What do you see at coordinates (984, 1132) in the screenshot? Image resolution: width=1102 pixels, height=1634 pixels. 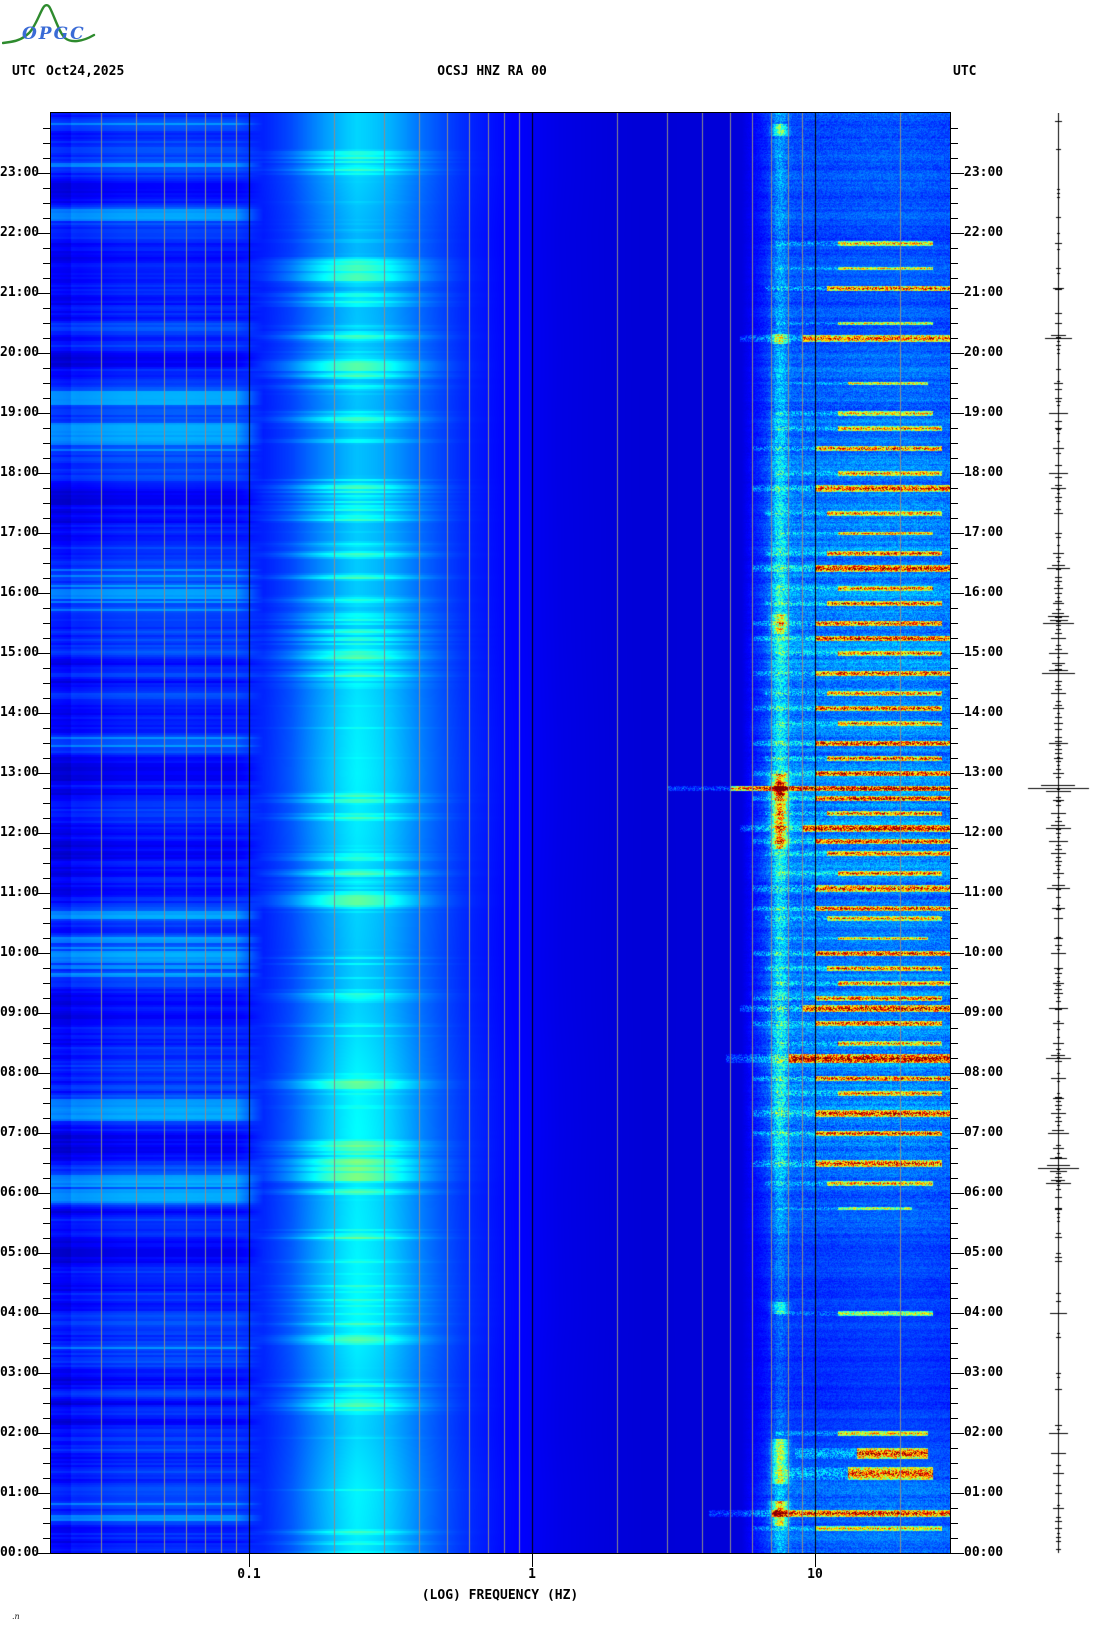 I see `y-hour-label-right: 07:00` at bounding box center [984, 1132].